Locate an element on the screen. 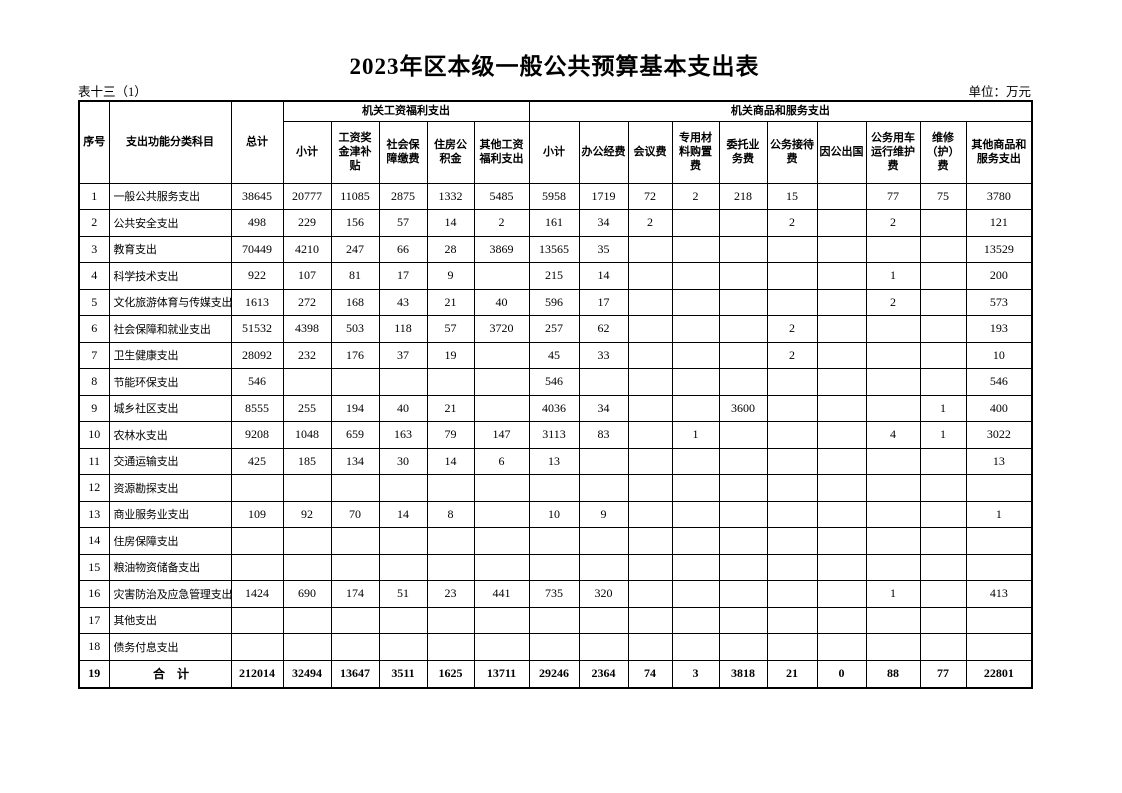 Image resolution: width=1122 pixels, height=793 pixels. row-category: 文化旅游体育与传媒支出 is located at coordinates (170, 302).